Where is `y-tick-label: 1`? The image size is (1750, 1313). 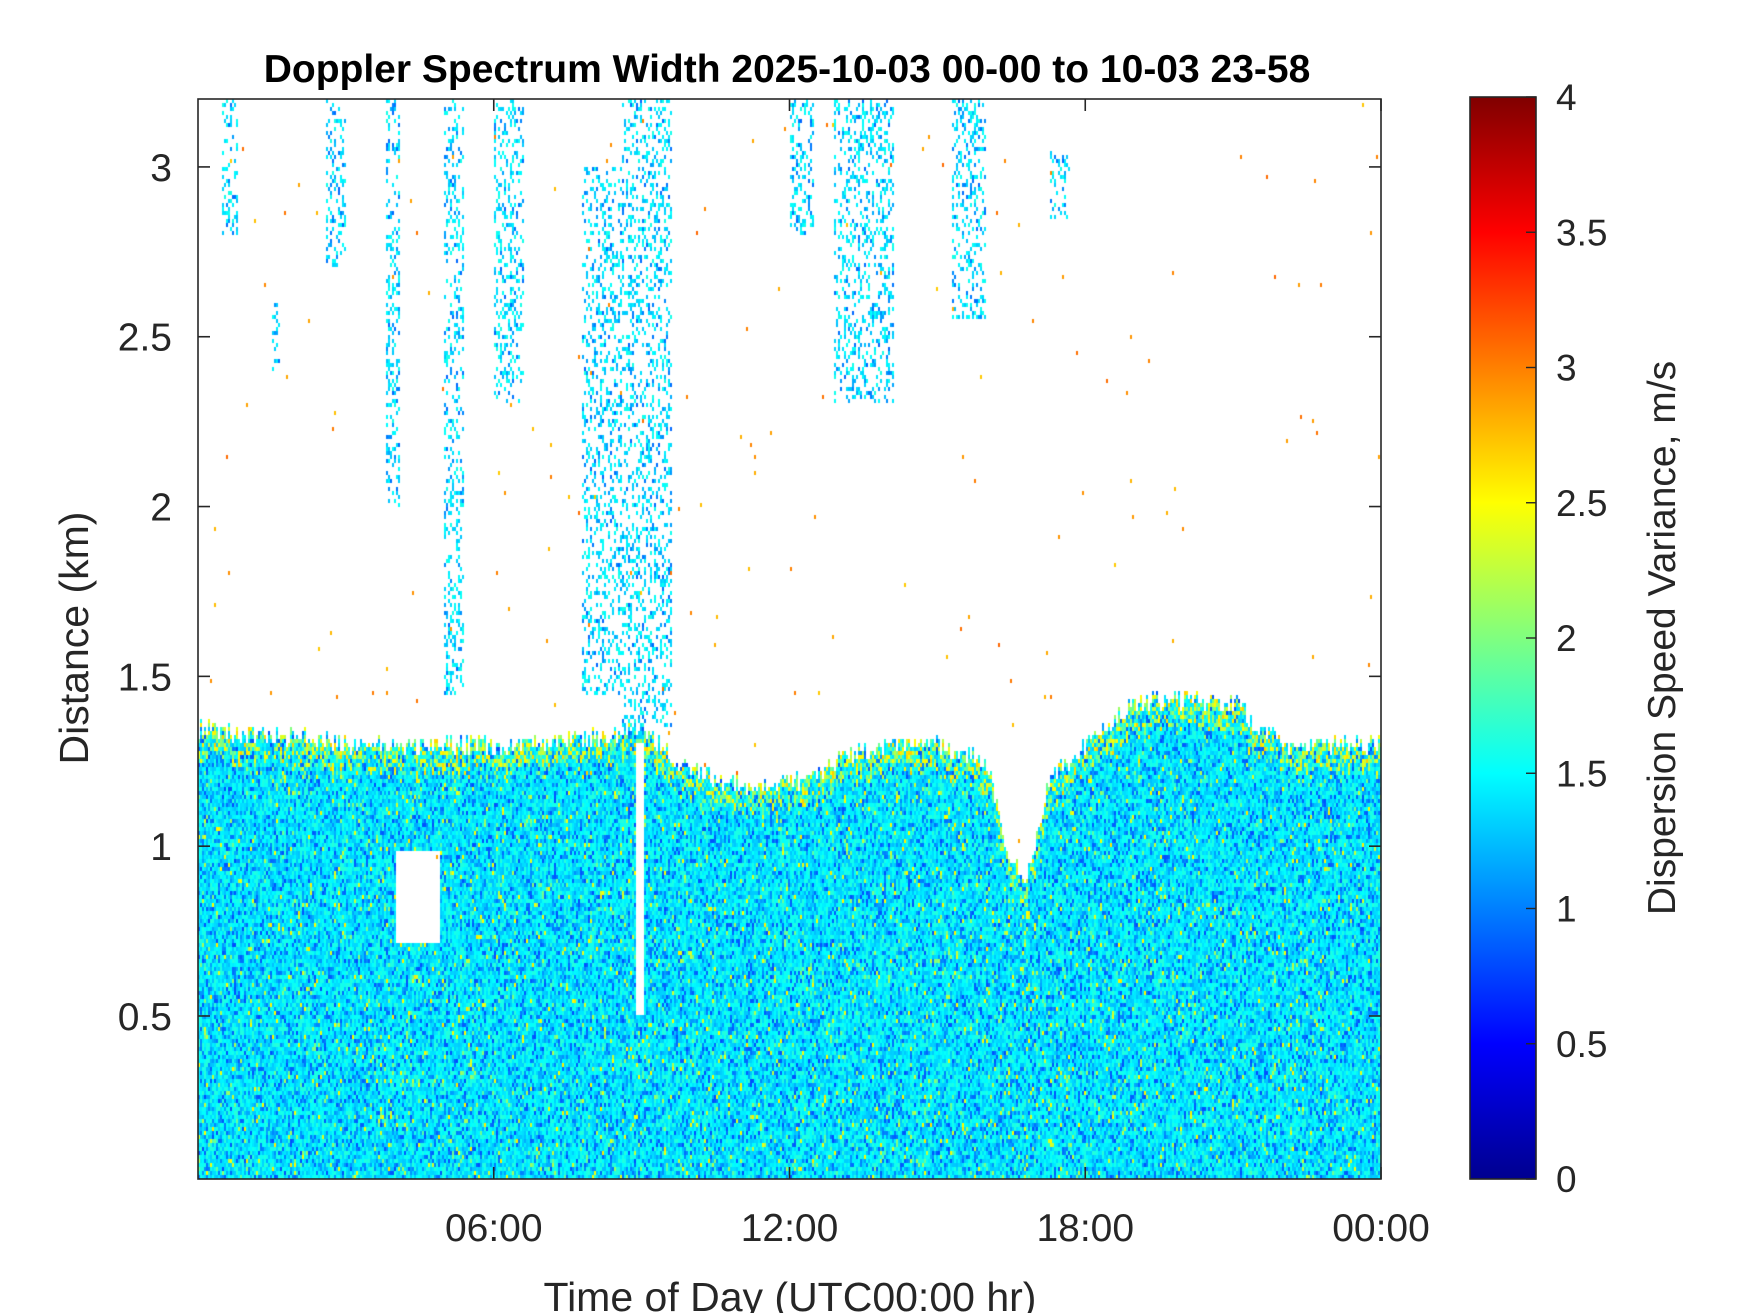
y-tick-label: 1 is located at coordinates (161, 847).